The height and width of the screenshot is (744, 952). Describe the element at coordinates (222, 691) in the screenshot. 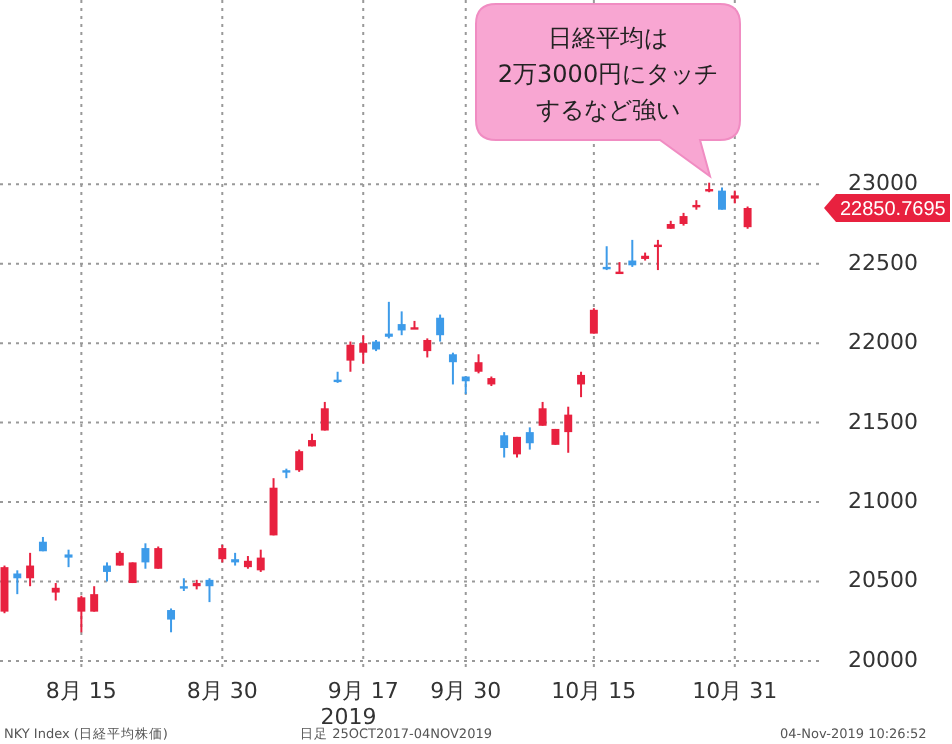

I see `x-tick-label: 8月 30` at that location.